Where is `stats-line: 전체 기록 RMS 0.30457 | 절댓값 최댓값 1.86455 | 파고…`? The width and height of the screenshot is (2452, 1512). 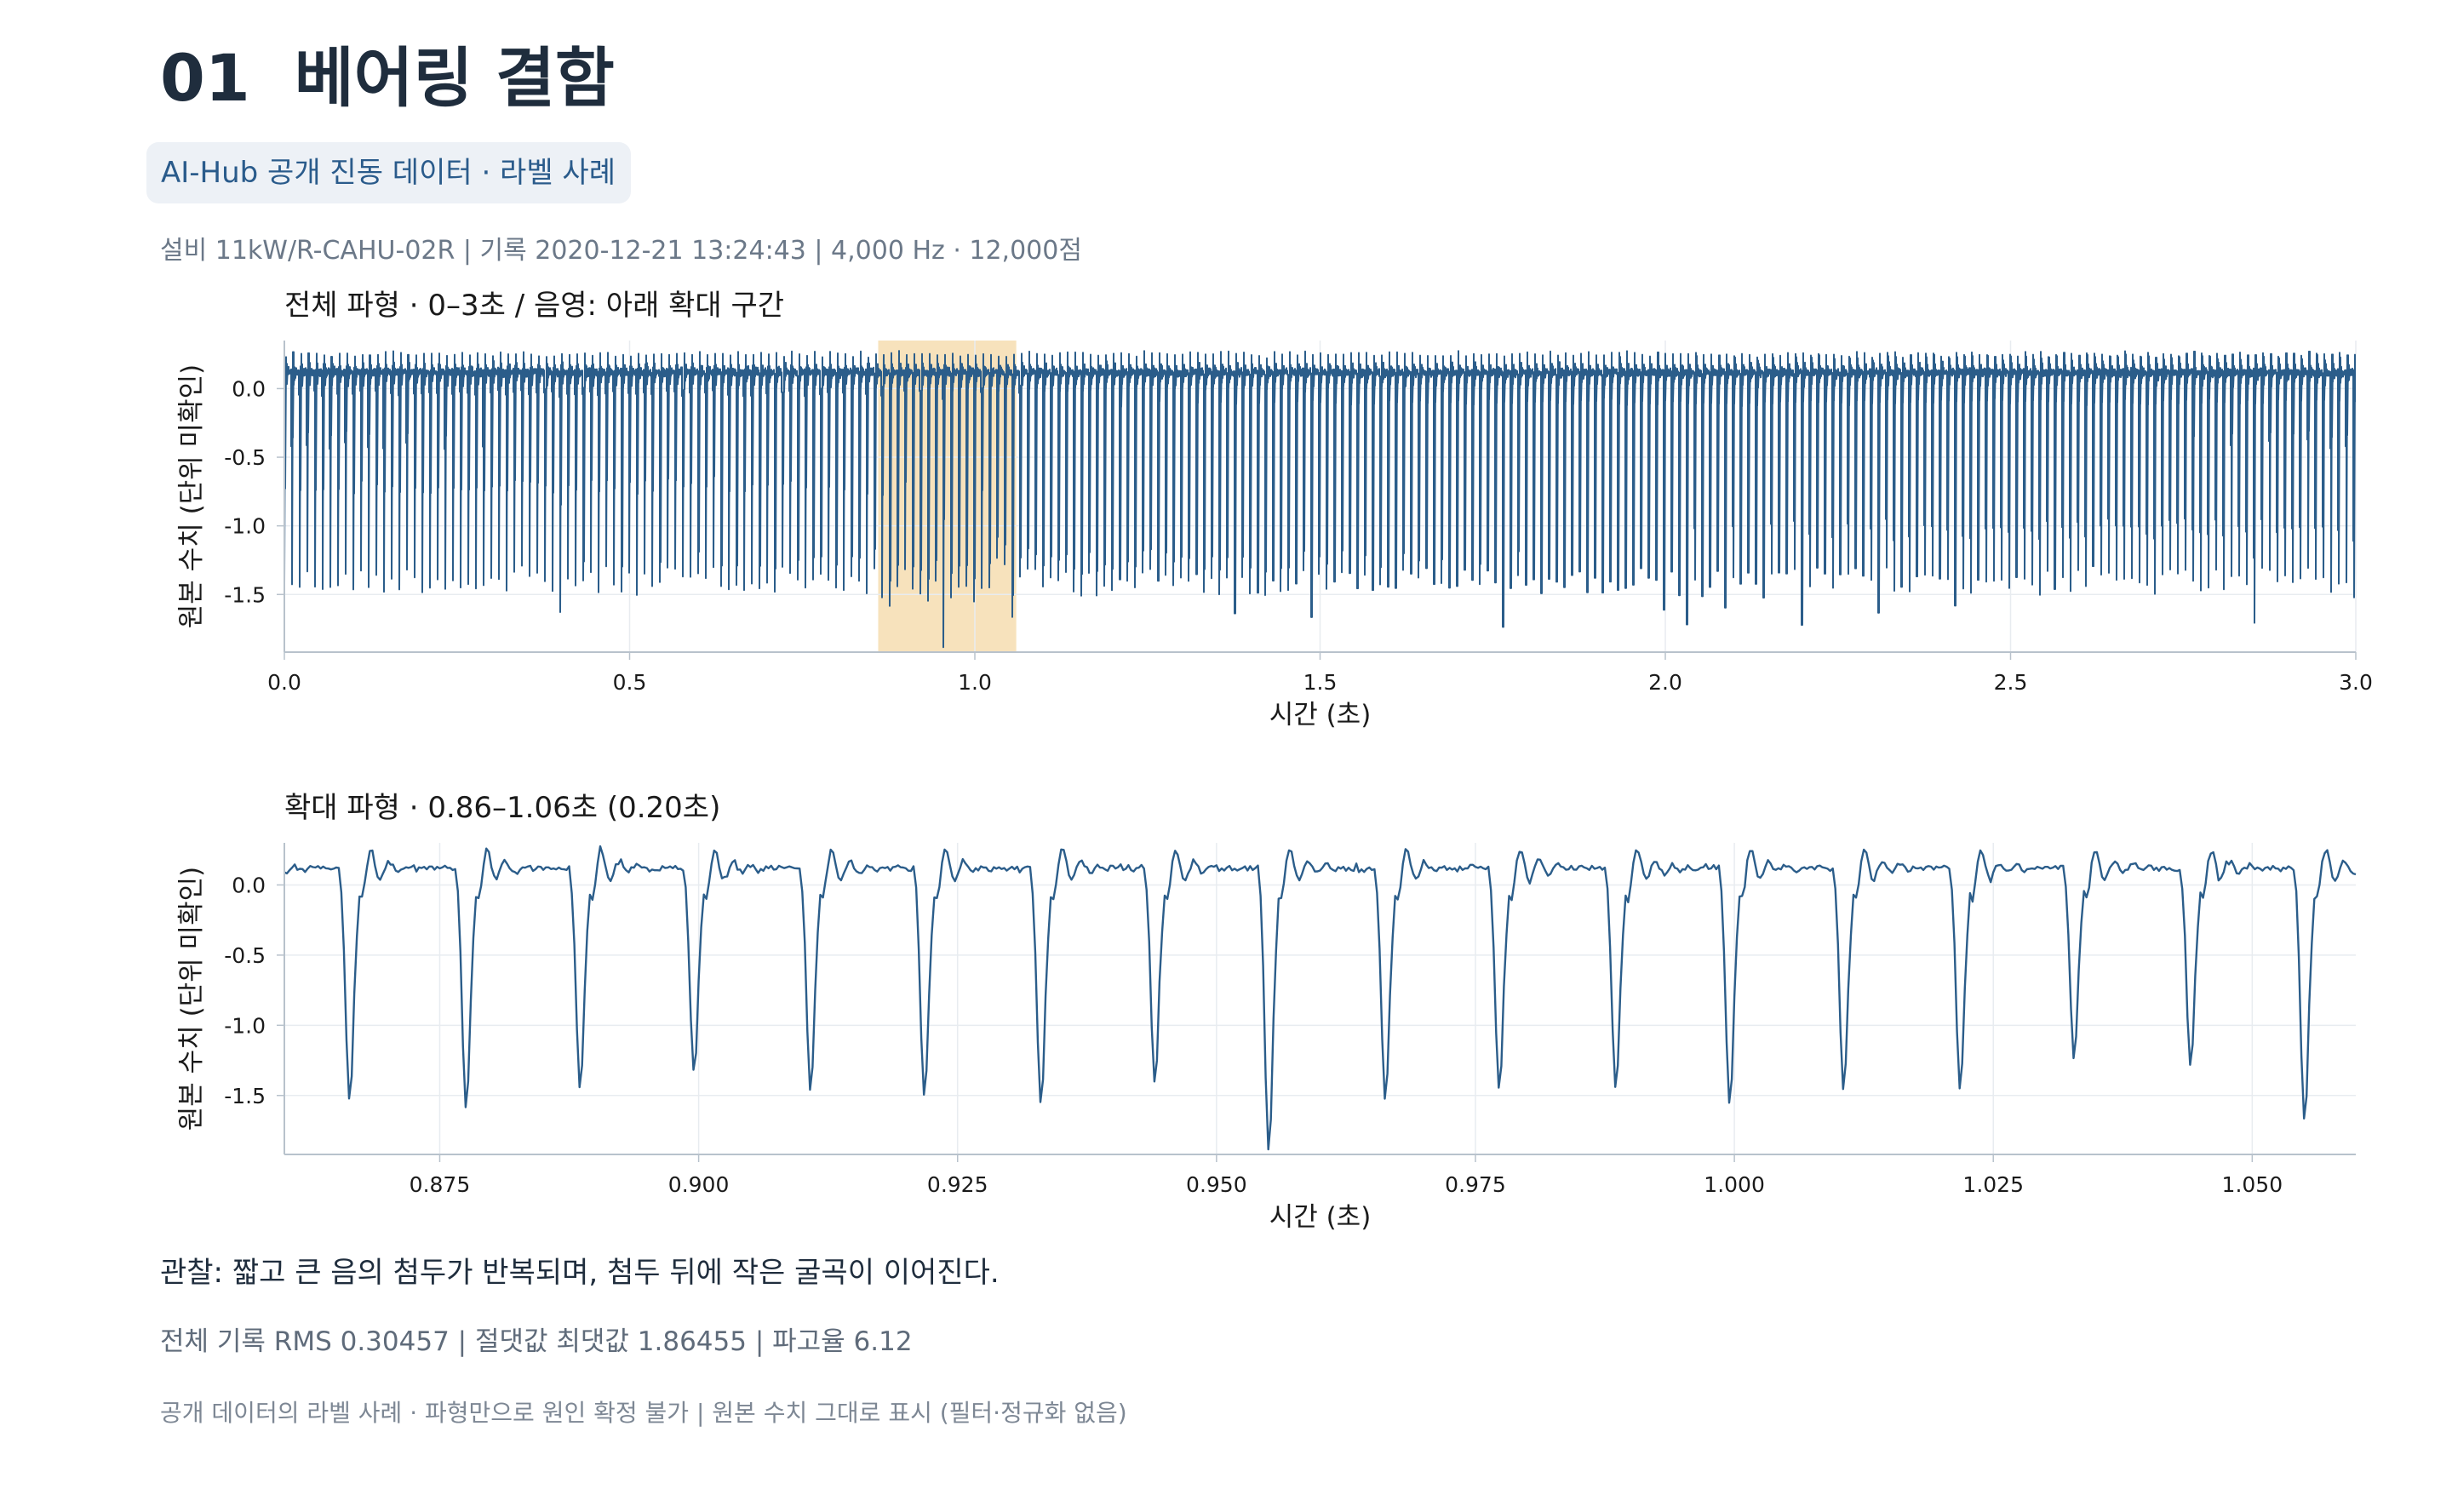
stats-line: 전체 기록 RMS 0.30457 | 절댓값 최댓값 1.86455 | 파고… is located at coordinates (536, 1341).